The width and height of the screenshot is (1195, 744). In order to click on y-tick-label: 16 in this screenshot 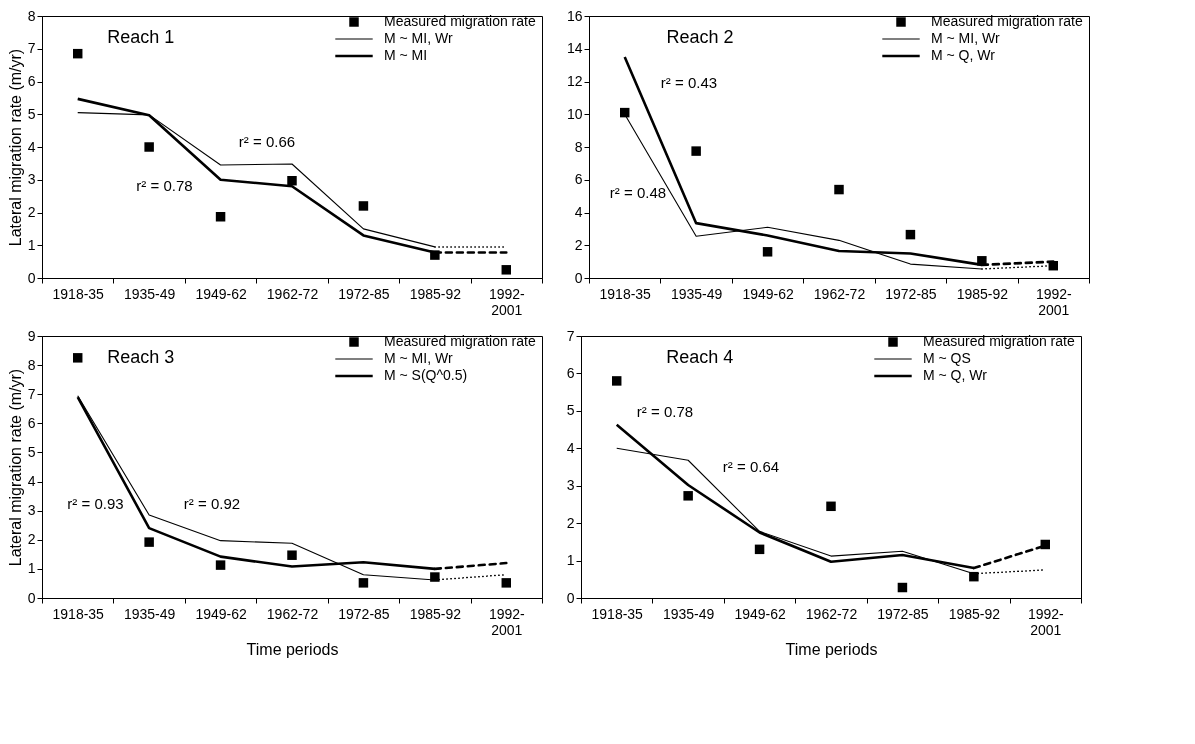, I will do `click(574, 15)`.